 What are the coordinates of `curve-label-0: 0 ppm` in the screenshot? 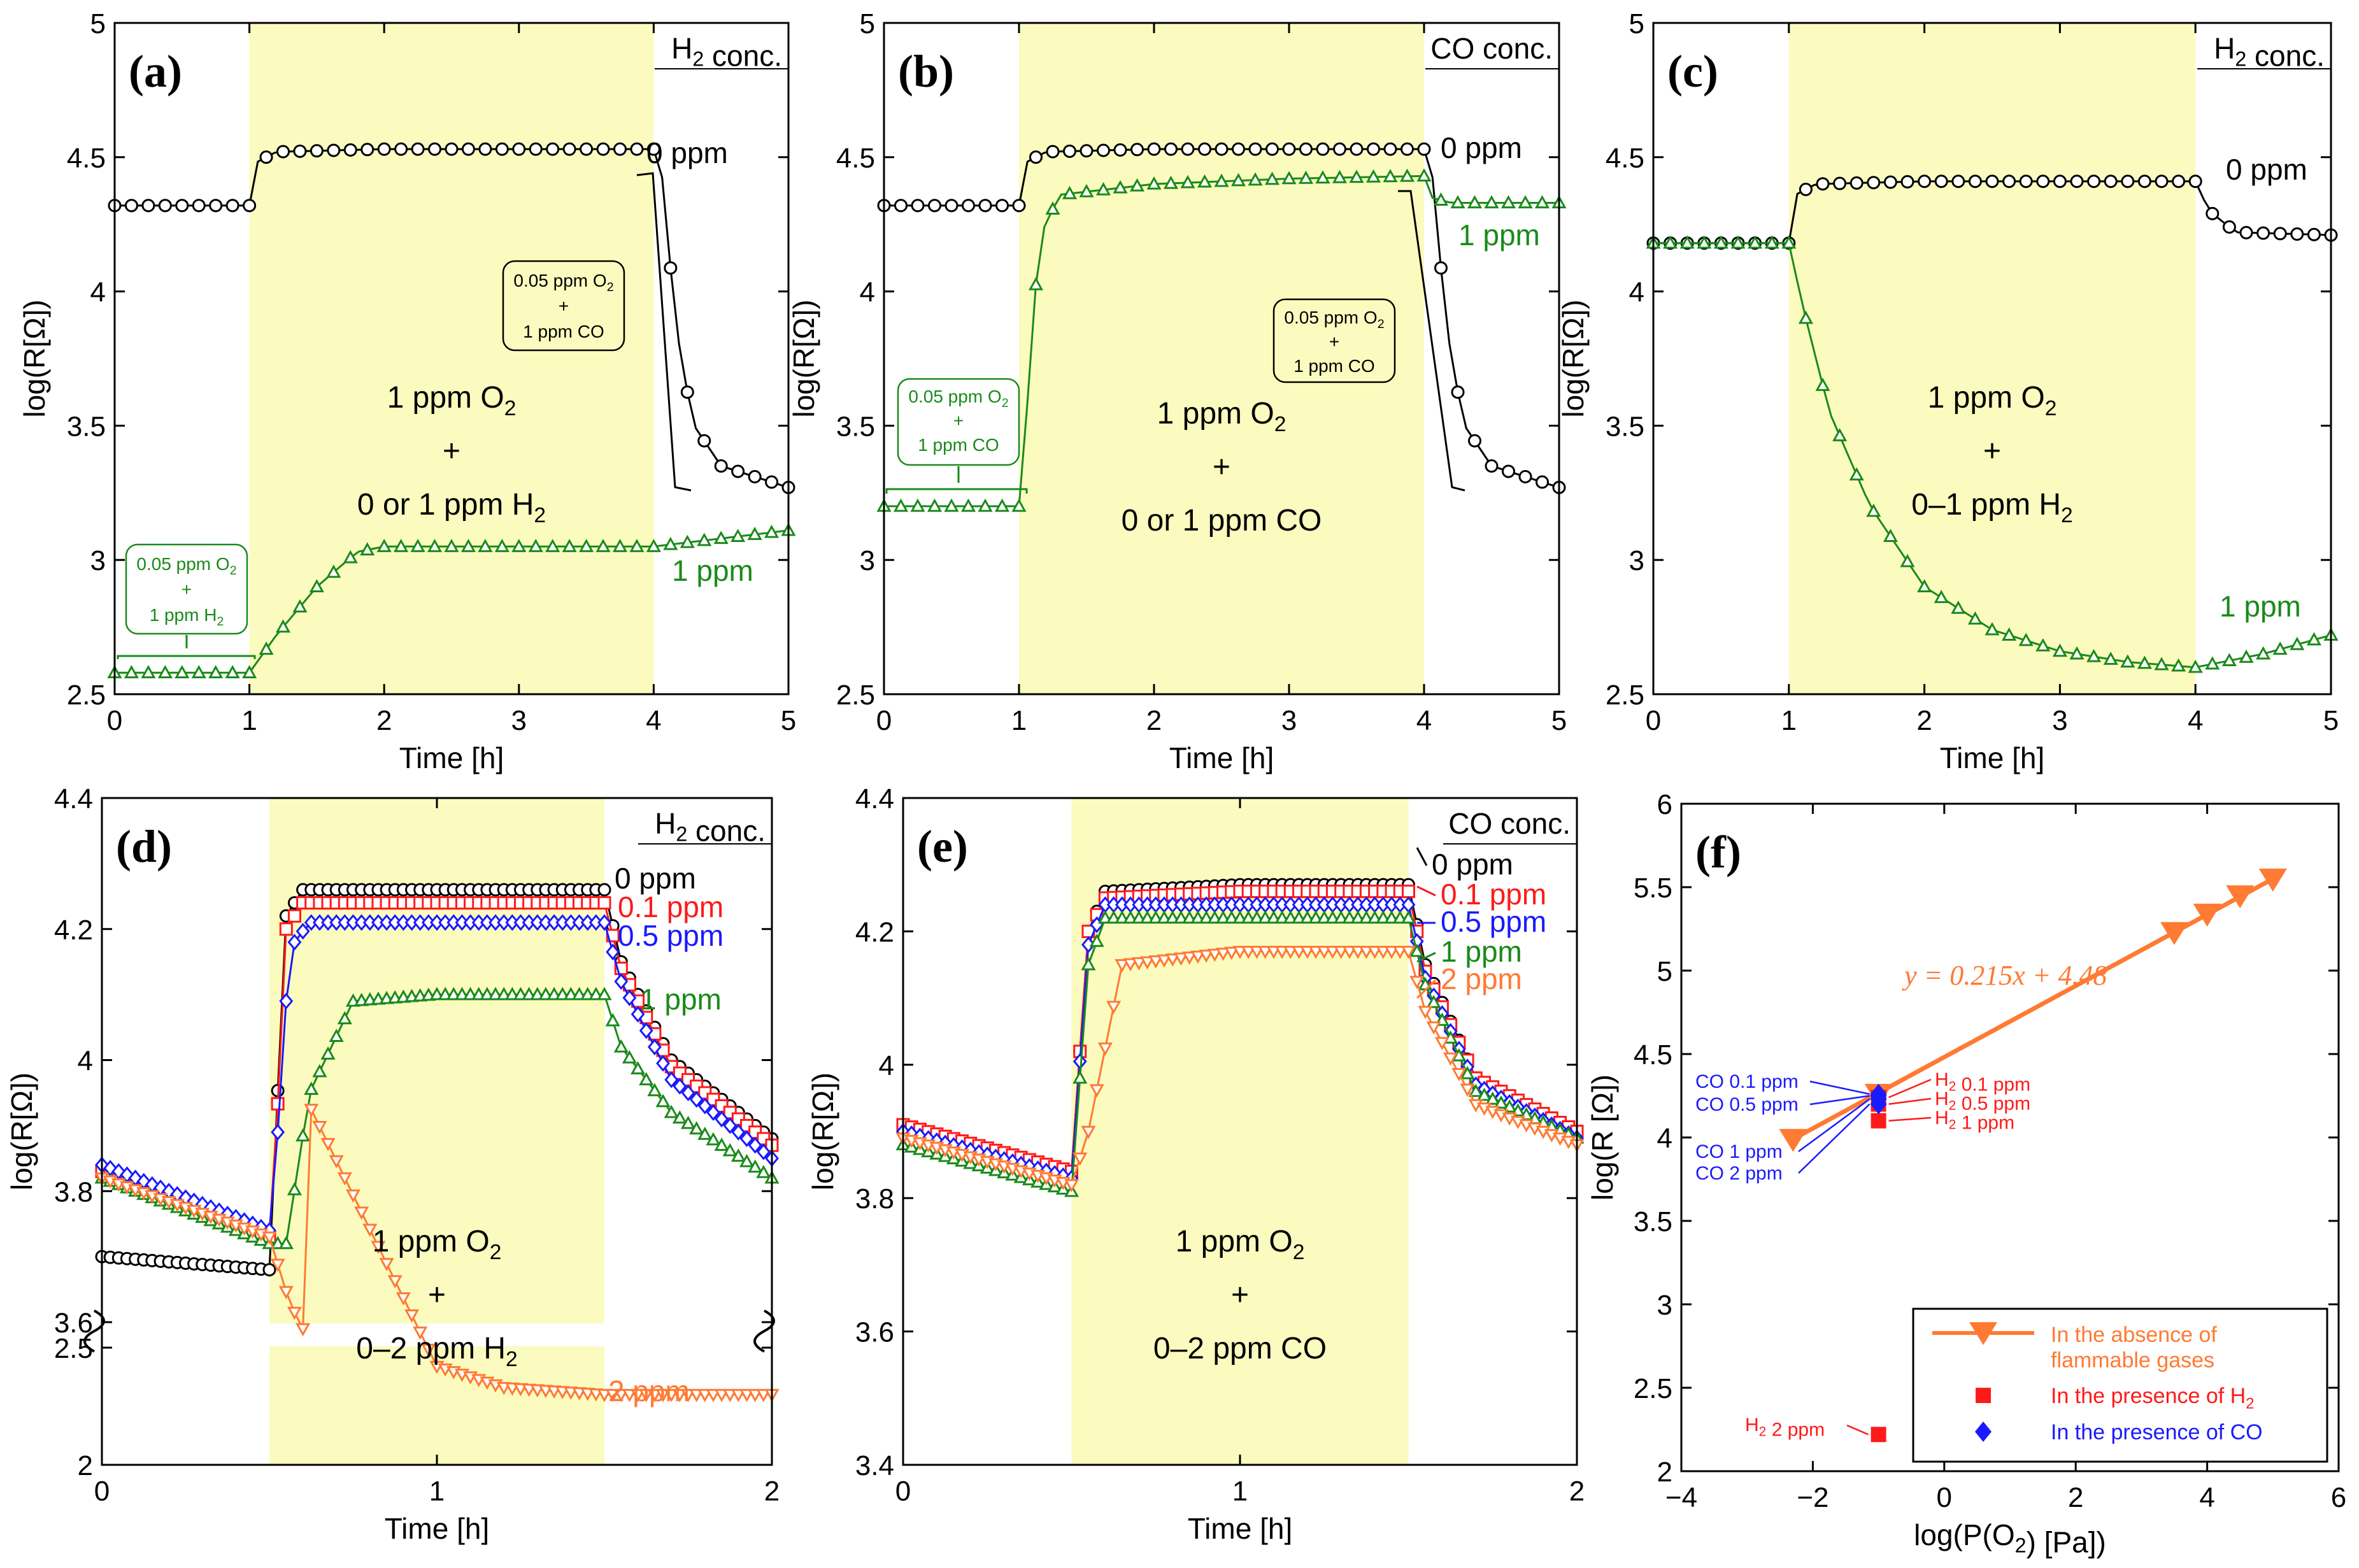 It's located at (2267, 169).